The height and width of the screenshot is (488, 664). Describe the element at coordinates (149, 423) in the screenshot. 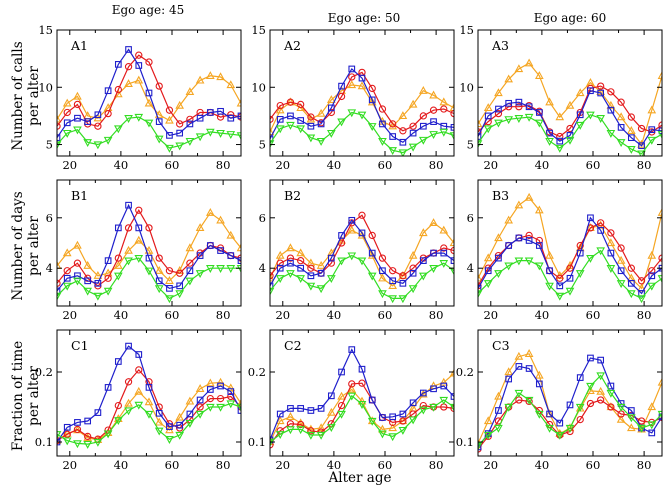

I see `series-line-green-c1` at that location.